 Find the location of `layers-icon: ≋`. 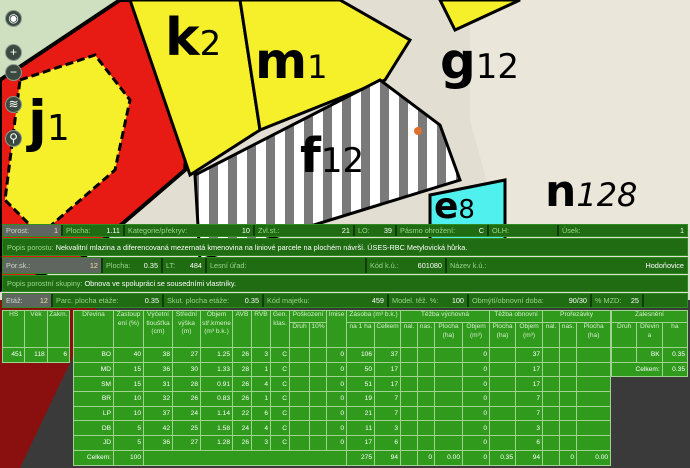

layers-icon: ≋ is located at coordinates (13, 104).